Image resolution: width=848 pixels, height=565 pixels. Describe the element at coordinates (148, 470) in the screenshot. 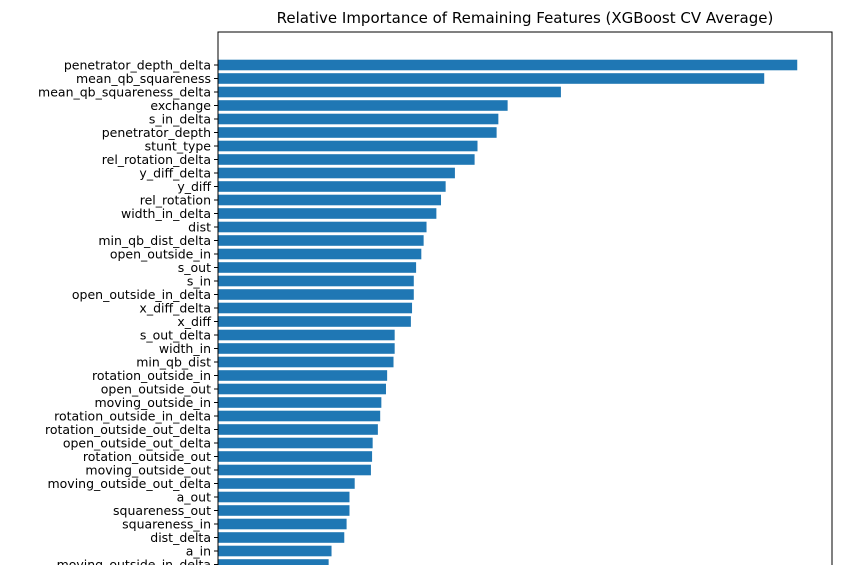

I see `y-tick-label: moving_outside_out` at that location.